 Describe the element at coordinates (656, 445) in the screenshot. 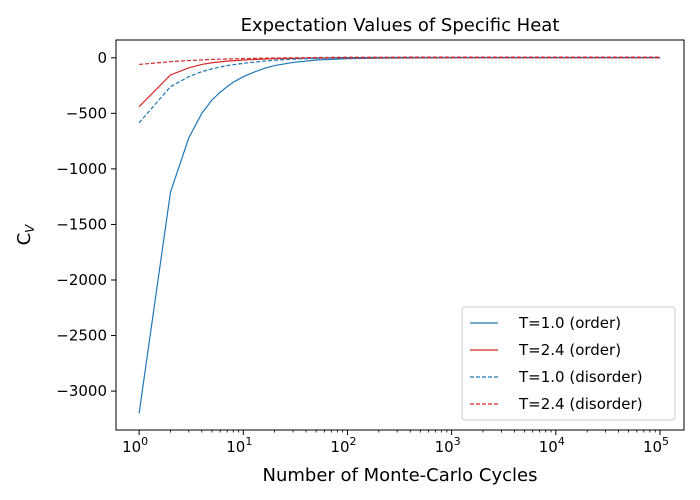

I see `x-tick-label: 10⁵` at that location.